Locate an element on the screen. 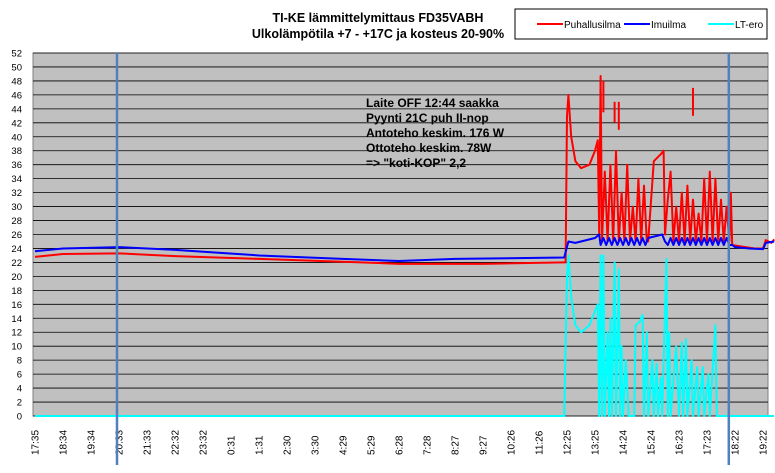 Image resolution: width=775 pixels, height=473 pixels. y-tick-label: 36 is located at coordinates (16, 165).